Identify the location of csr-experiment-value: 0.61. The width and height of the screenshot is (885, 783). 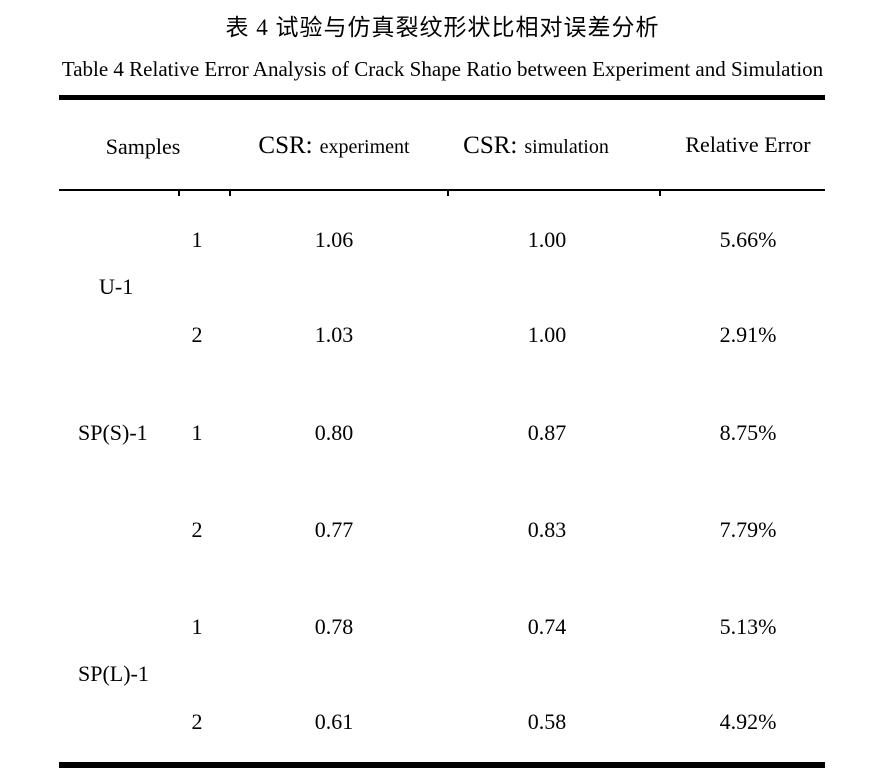
(334, 721).